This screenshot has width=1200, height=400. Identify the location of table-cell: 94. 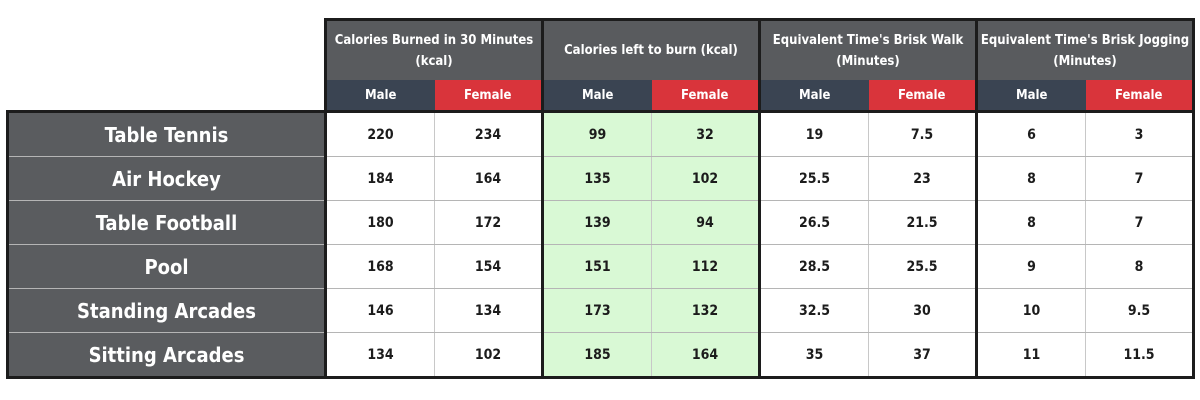
(706, 222).